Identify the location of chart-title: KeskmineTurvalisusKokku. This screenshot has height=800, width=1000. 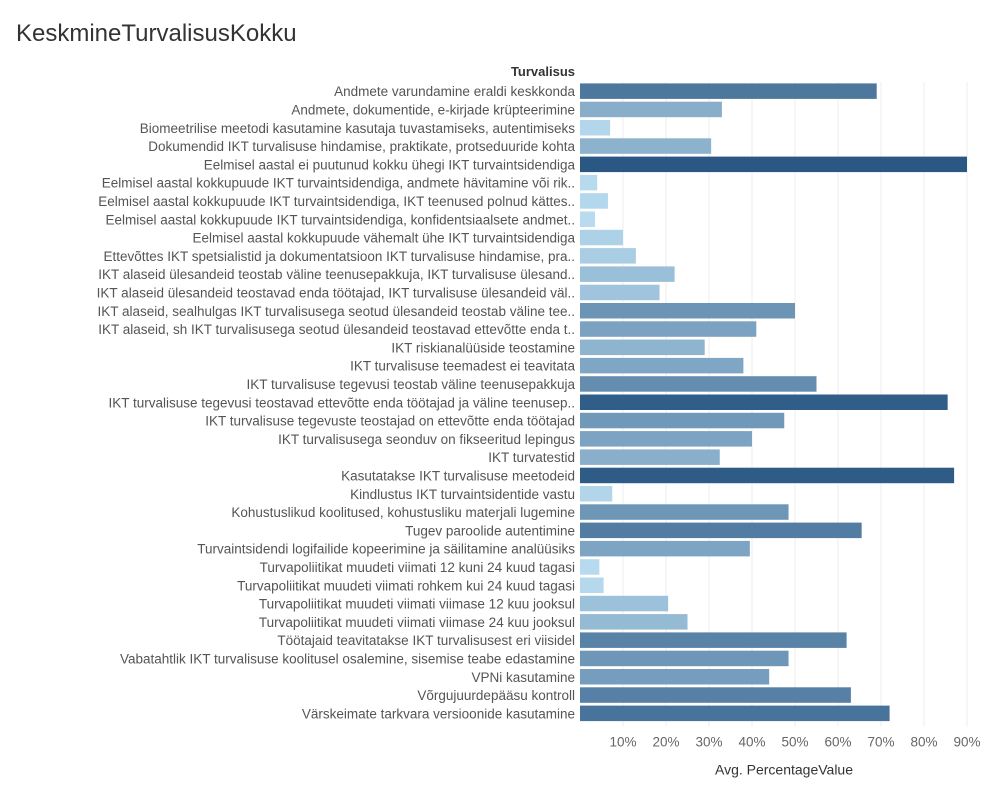
(156, 33).